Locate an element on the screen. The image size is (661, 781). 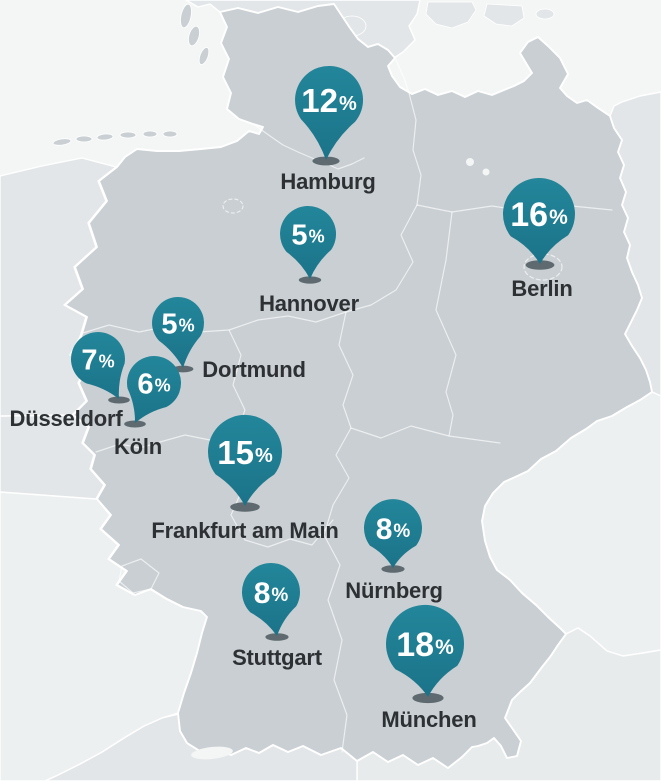
map-pin-hamburg: 12% is located at coordinates (329, 115).